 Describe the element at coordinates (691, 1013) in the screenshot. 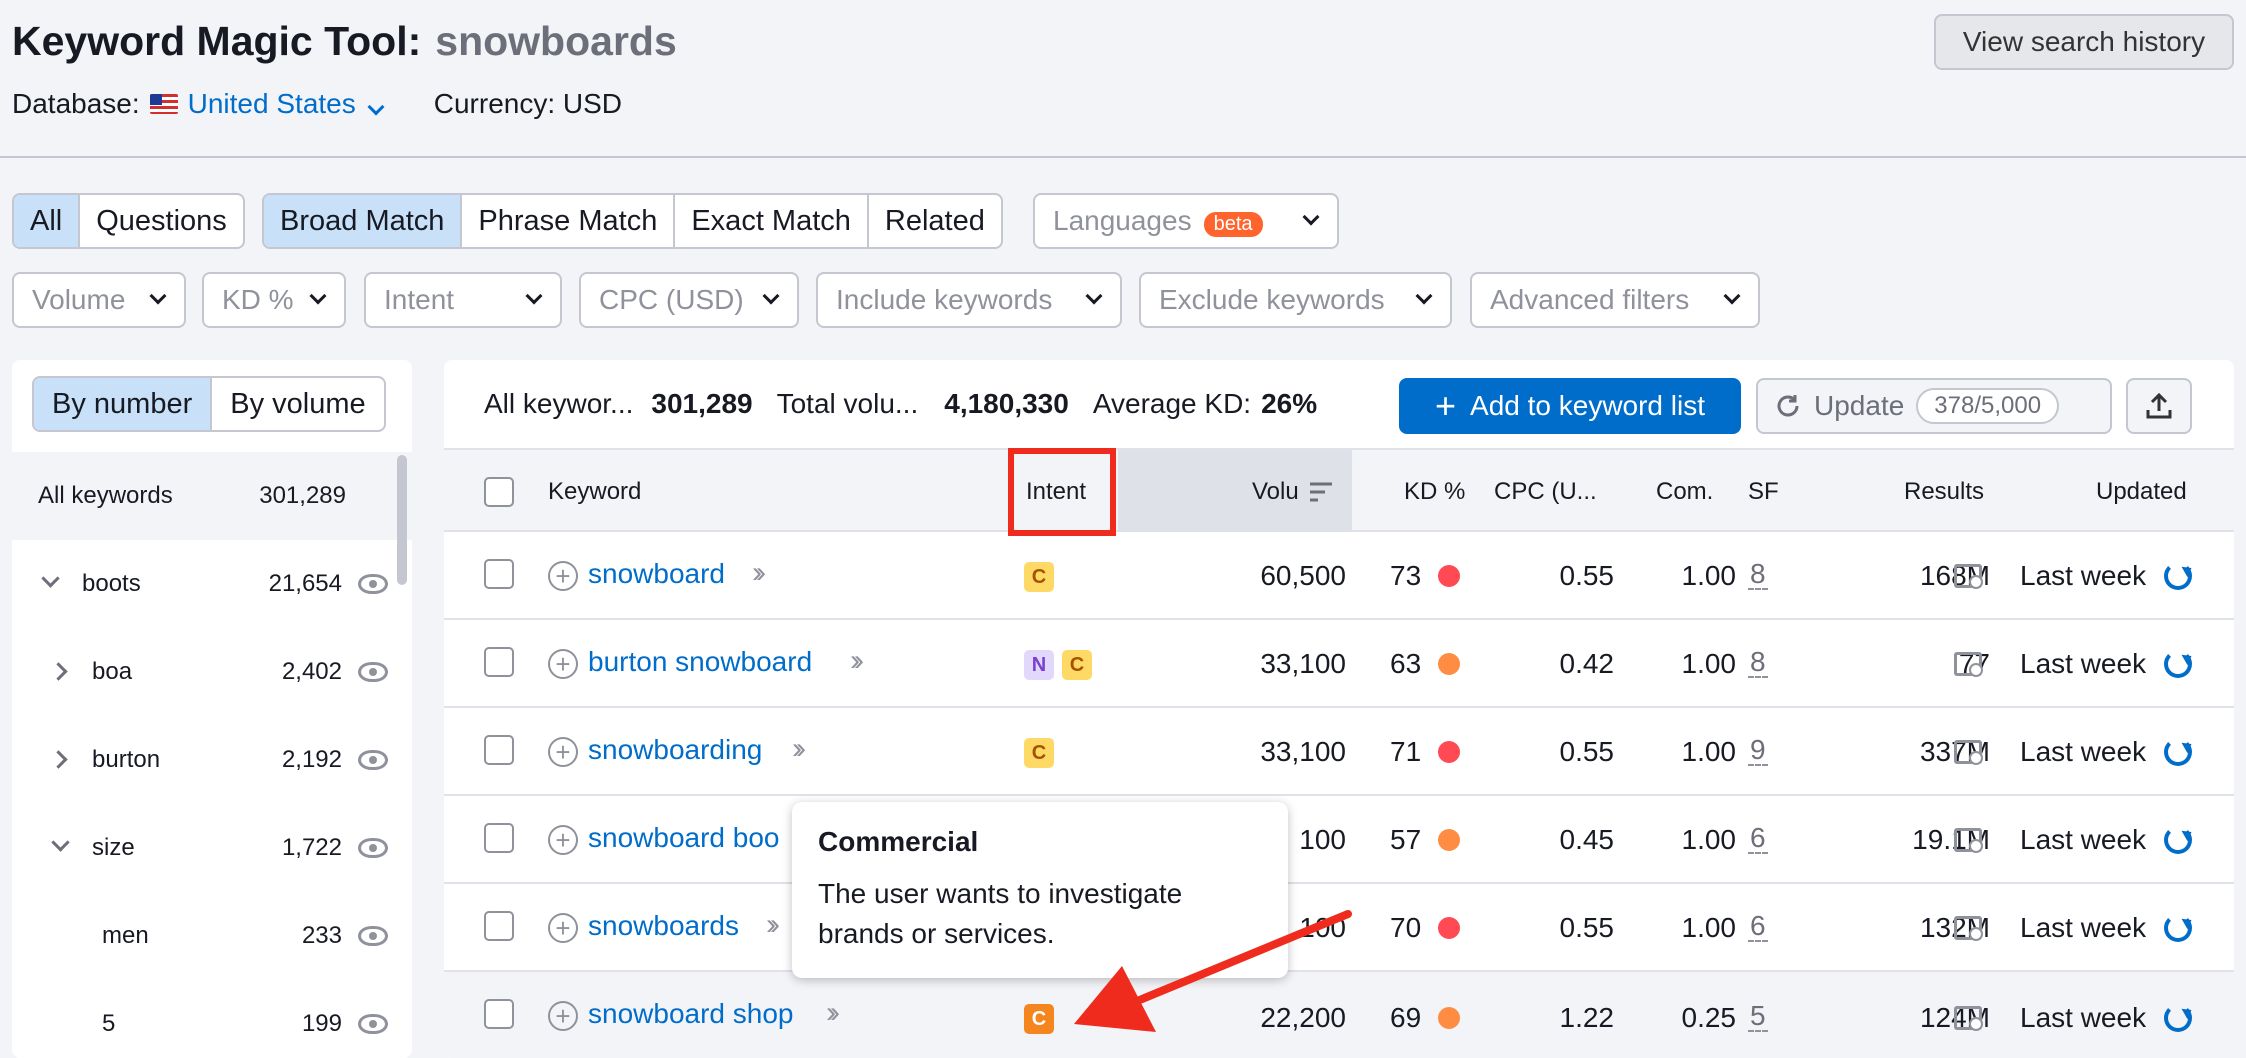

I see `keyword-link: snowboard shop` at that location.